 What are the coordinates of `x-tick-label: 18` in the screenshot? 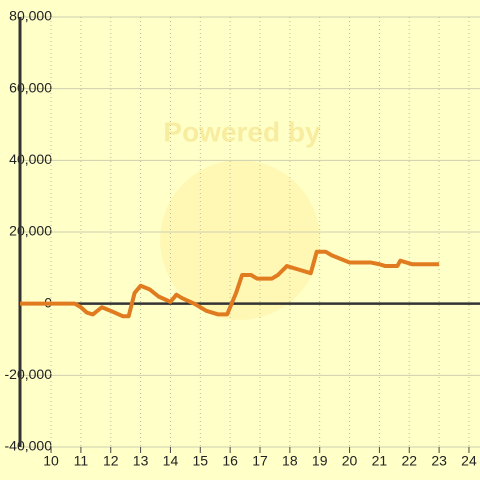 It's located at (290, 461).